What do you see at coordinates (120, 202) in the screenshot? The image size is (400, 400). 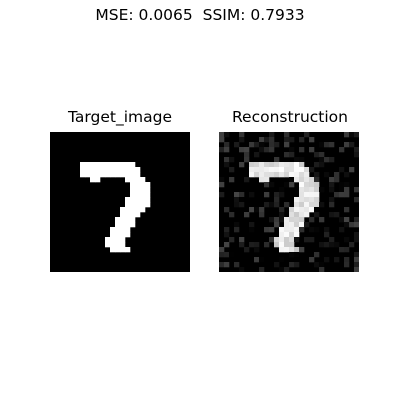 I see `target-image` at bounding box center [120, 202].